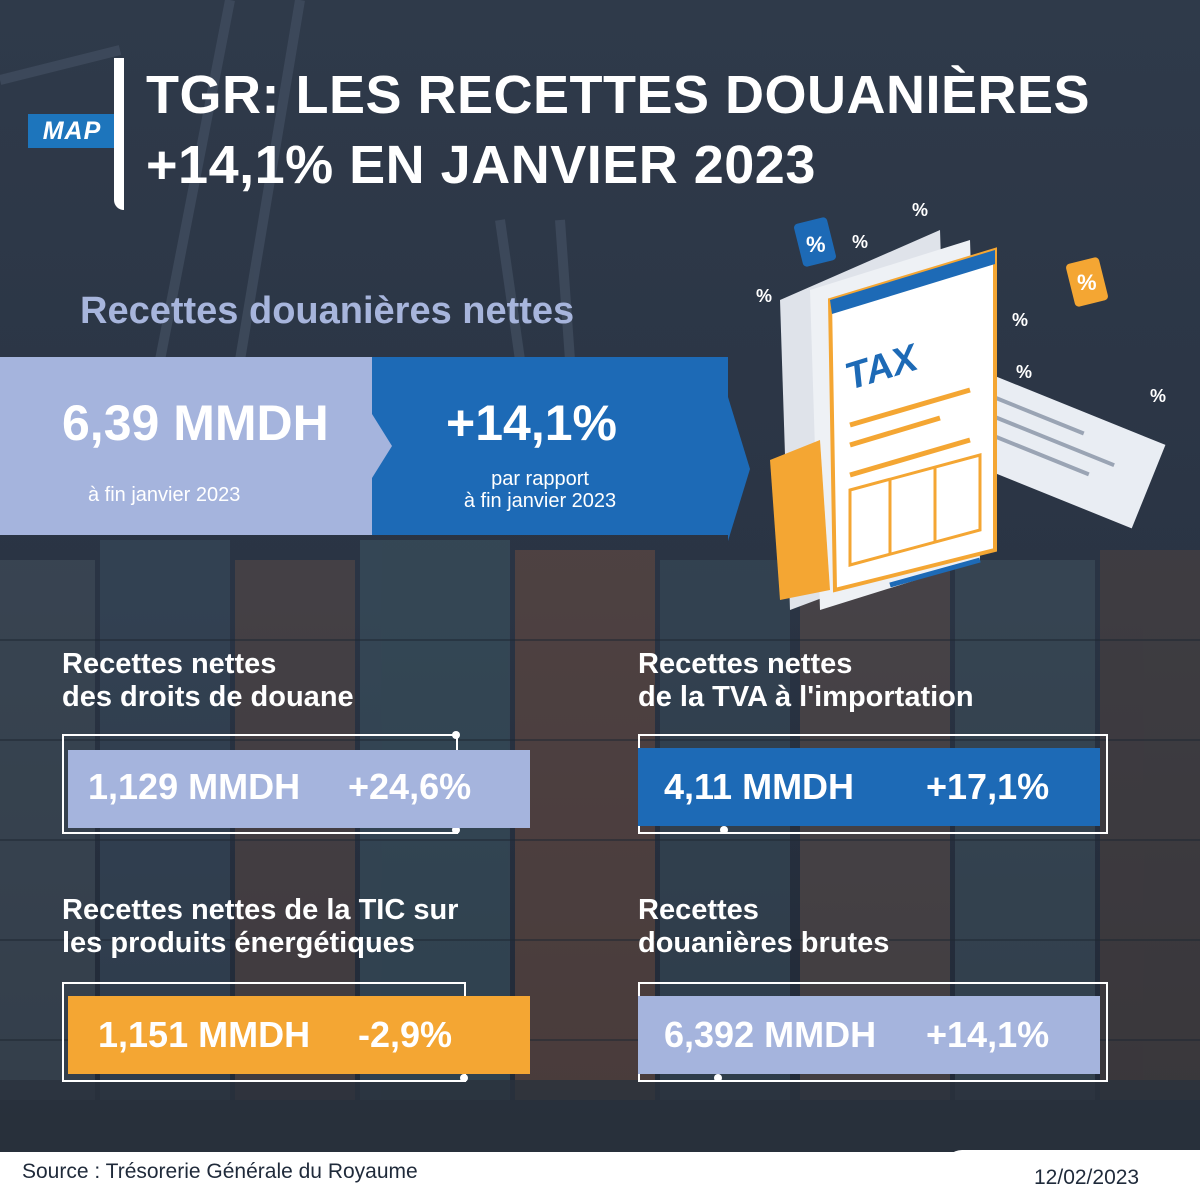  What do you see at coordinates (481, 165) in the screenshot?
I see `page-title-line2: +14,1% EN JANVIER 2023` at bounding box center [481, 165].